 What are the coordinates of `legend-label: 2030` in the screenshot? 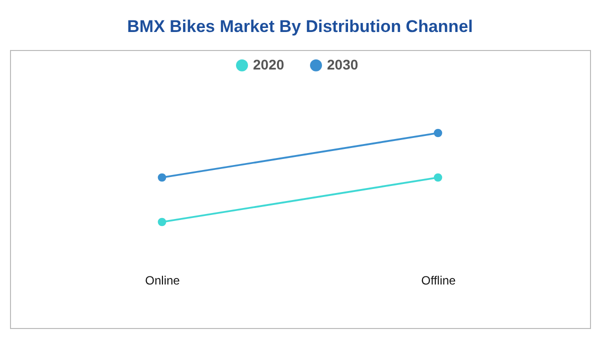 It's located at (342, 64).